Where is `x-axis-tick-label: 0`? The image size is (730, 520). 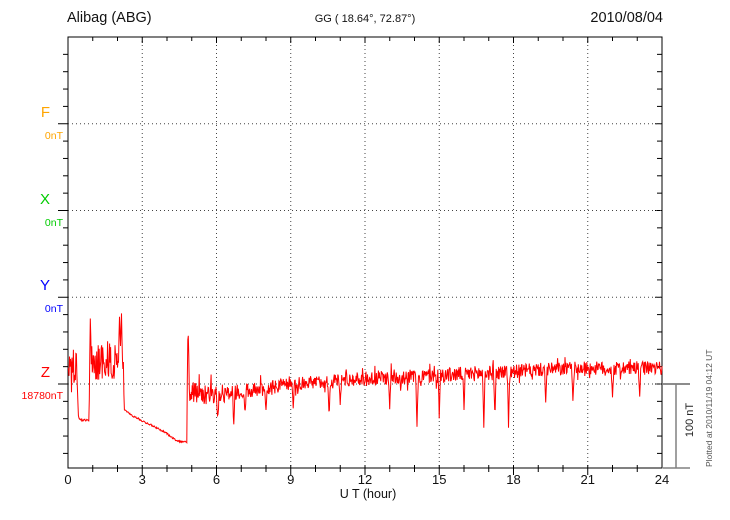 x-axis-tick-label: 0 is located at coordinates (68, 479).